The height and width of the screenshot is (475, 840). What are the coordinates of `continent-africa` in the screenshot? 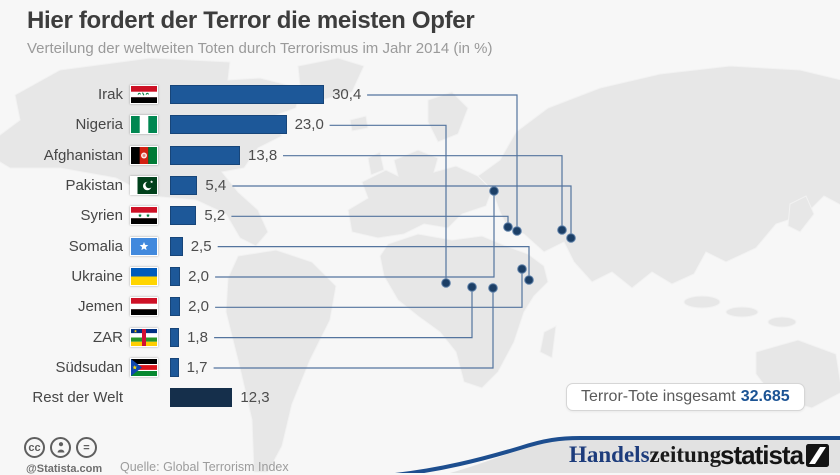 It's located at (464, 311).